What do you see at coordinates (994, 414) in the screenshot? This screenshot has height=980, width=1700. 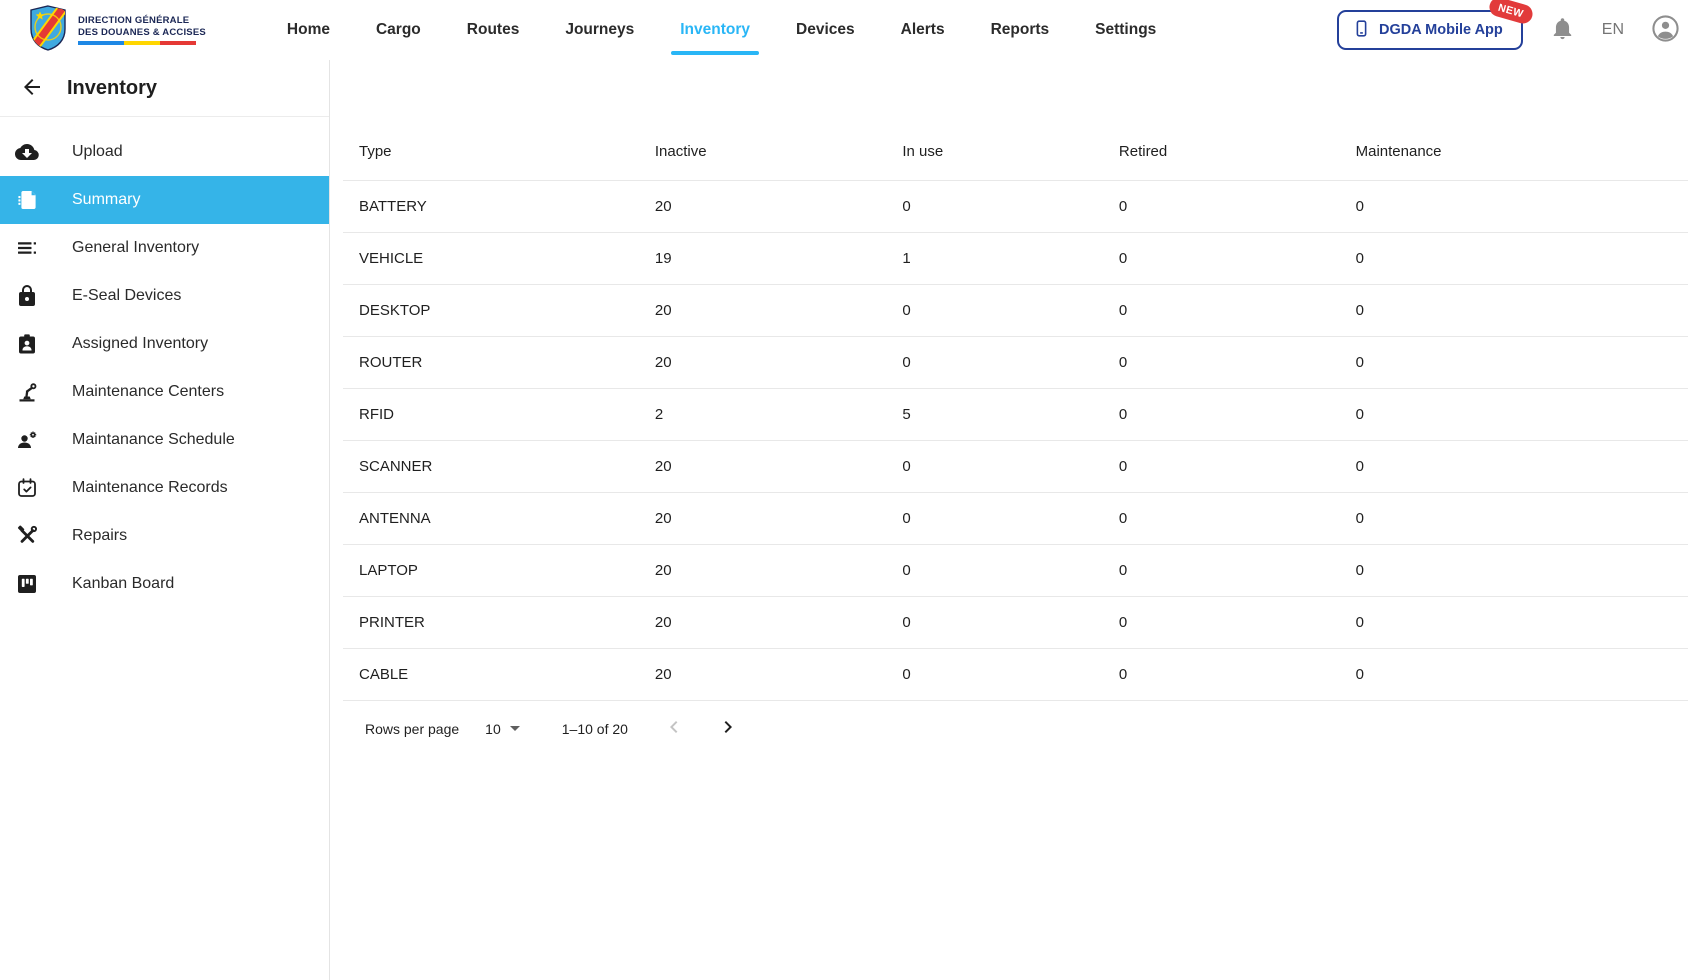 I see `cell-in-use: 5` at bounding box center [994, 414].